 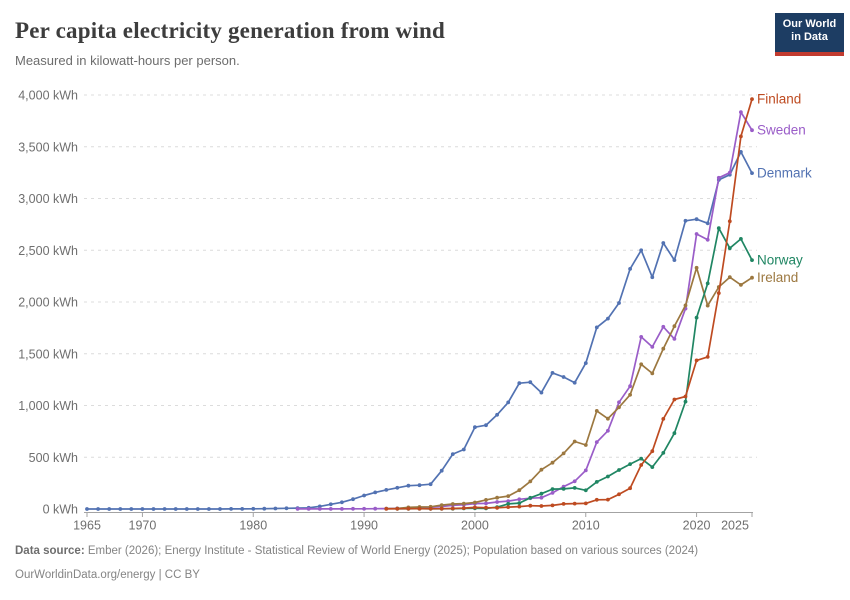 What do you see at coordinates (809, 24) in the screenshot?
I see `owid-logo-line1: Our World` at bounding box center [809, 24].